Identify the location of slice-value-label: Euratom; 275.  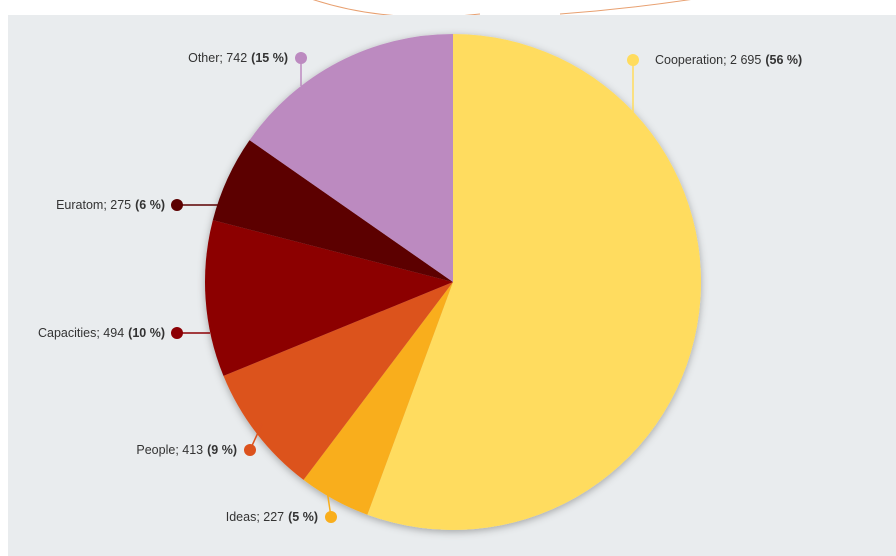
(93, 205).